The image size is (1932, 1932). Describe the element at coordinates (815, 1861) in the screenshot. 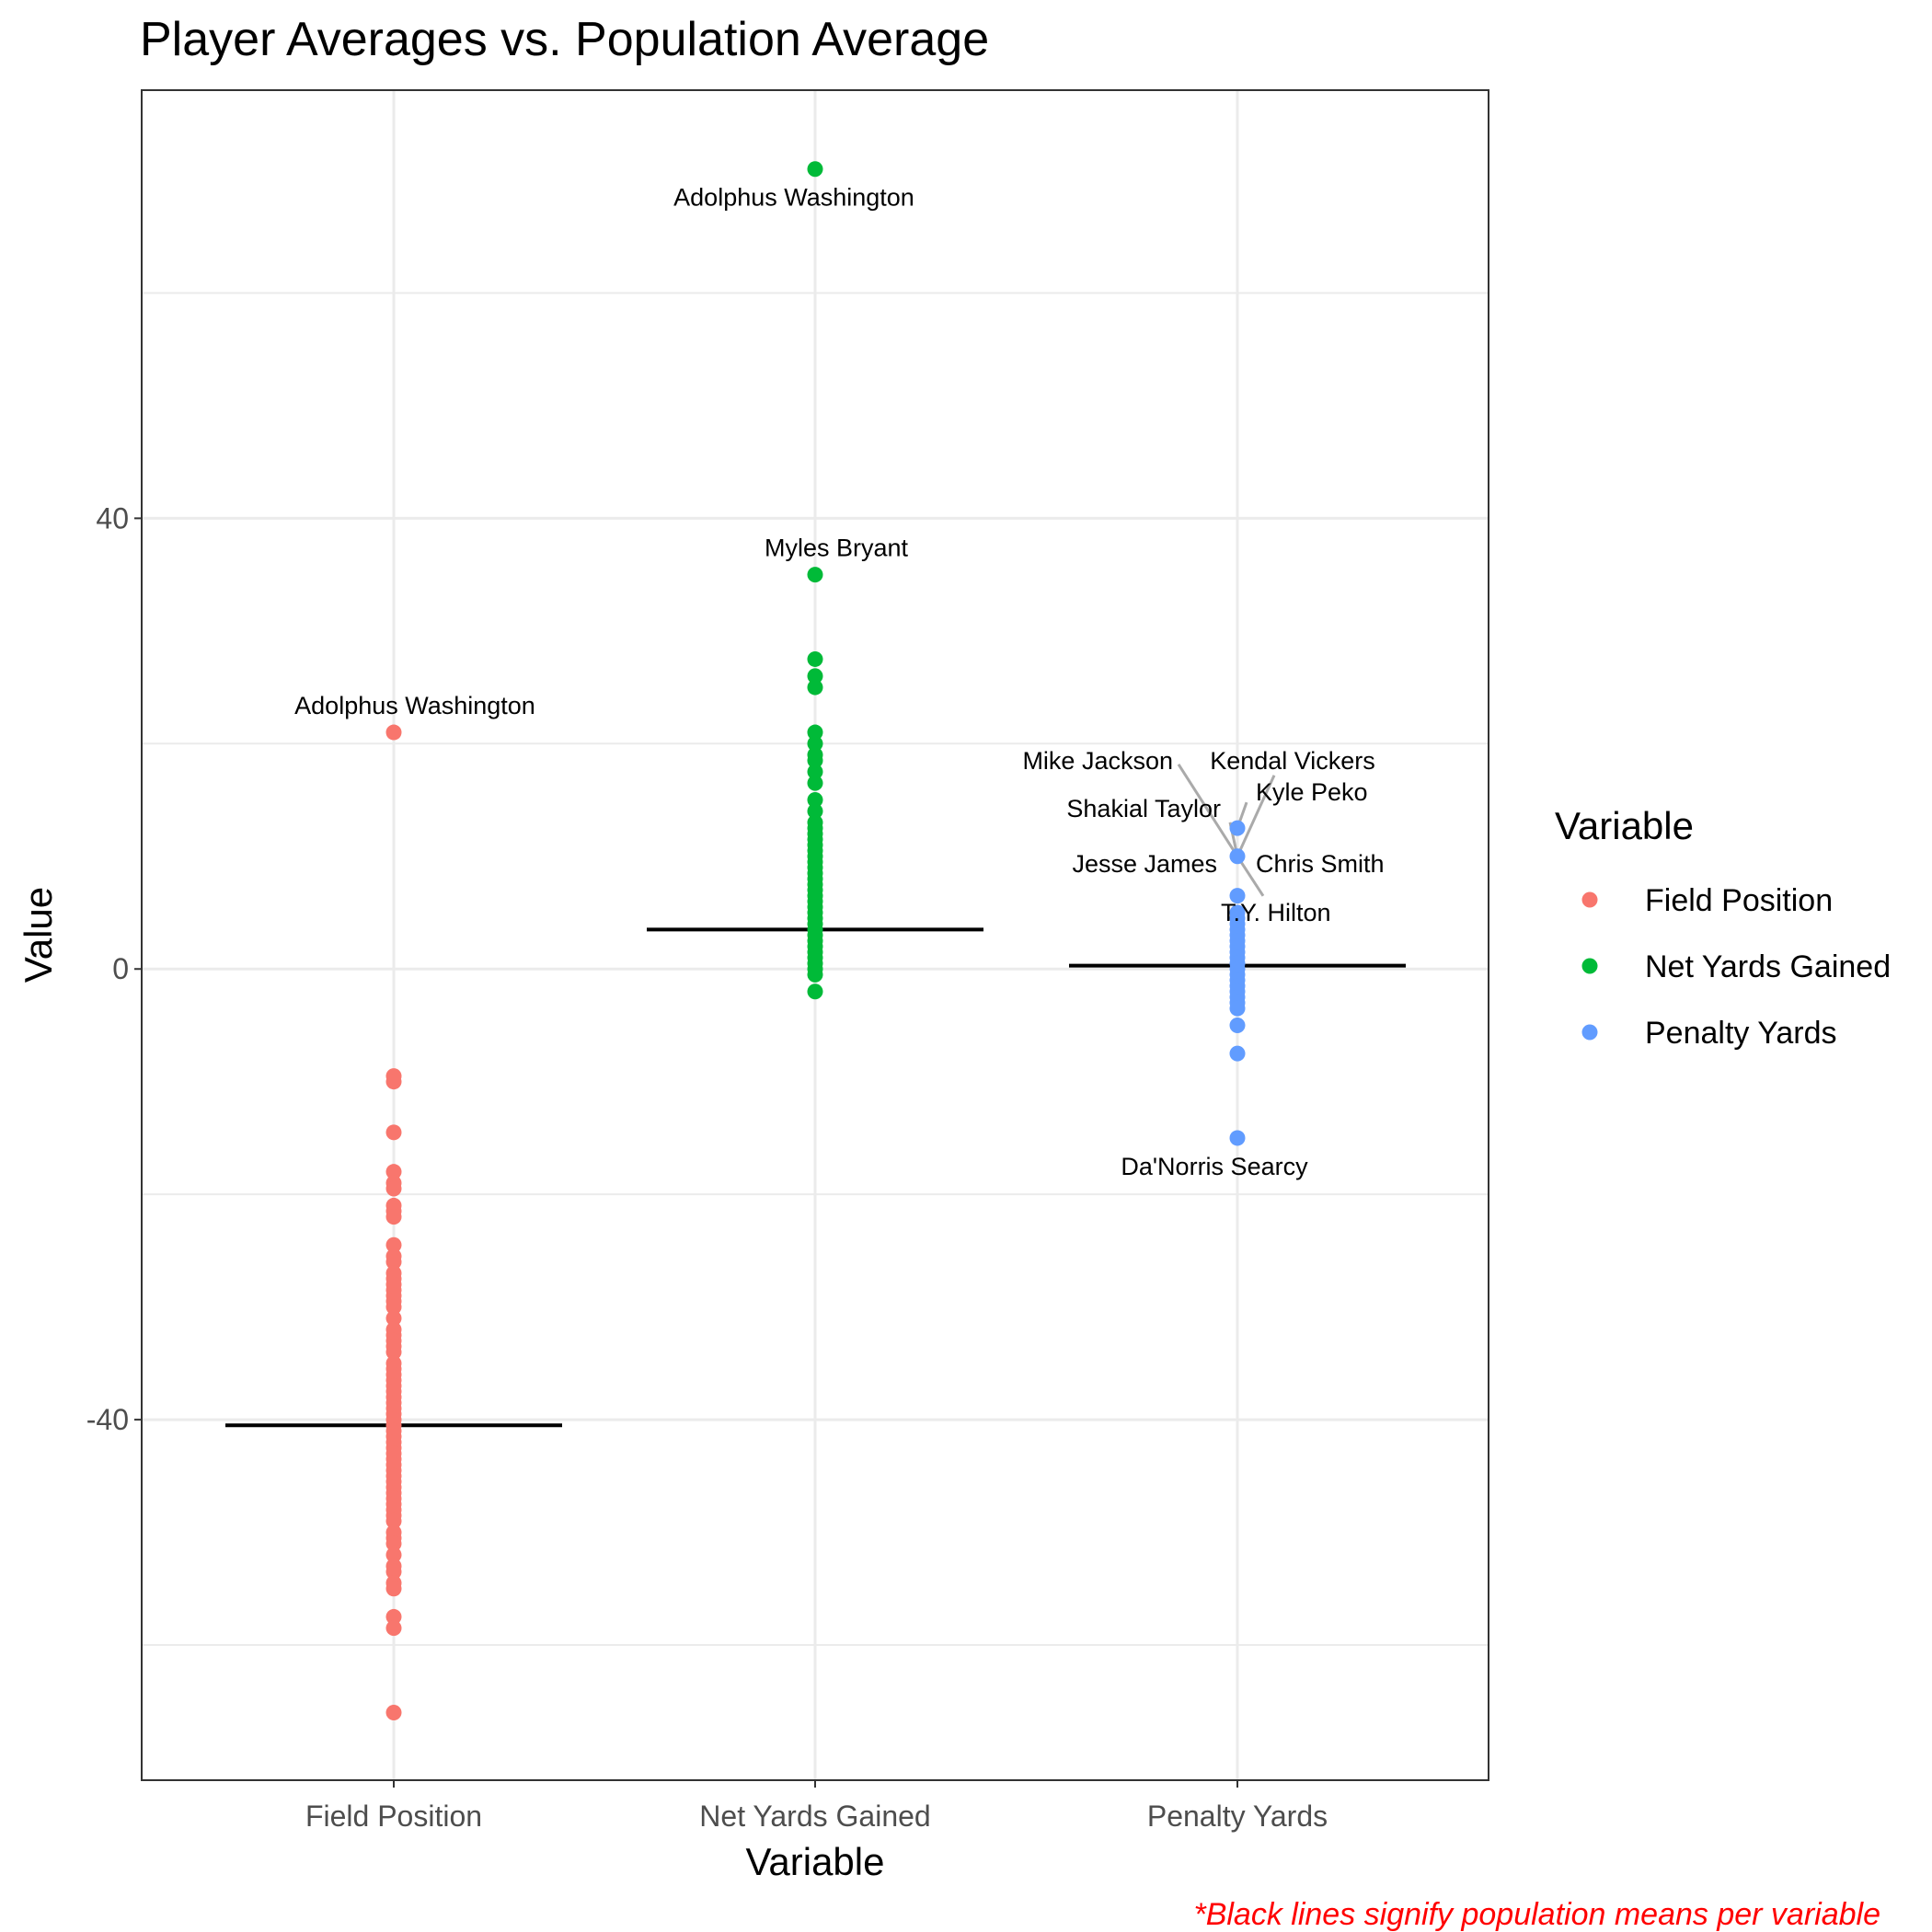

I see `x-axis-title: Variable` at that location.